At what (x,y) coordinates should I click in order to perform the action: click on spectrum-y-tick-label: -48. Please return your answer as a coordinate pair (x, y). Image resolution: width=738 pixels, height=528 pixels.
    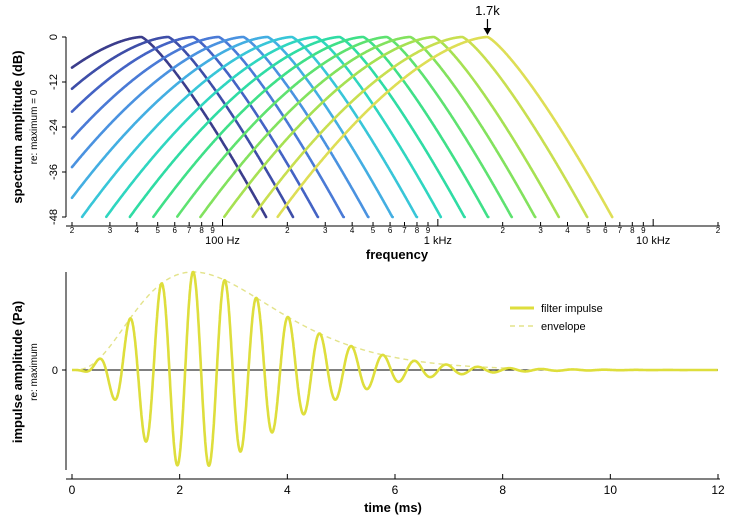
    Looking at the image, I should click on (54, 217).